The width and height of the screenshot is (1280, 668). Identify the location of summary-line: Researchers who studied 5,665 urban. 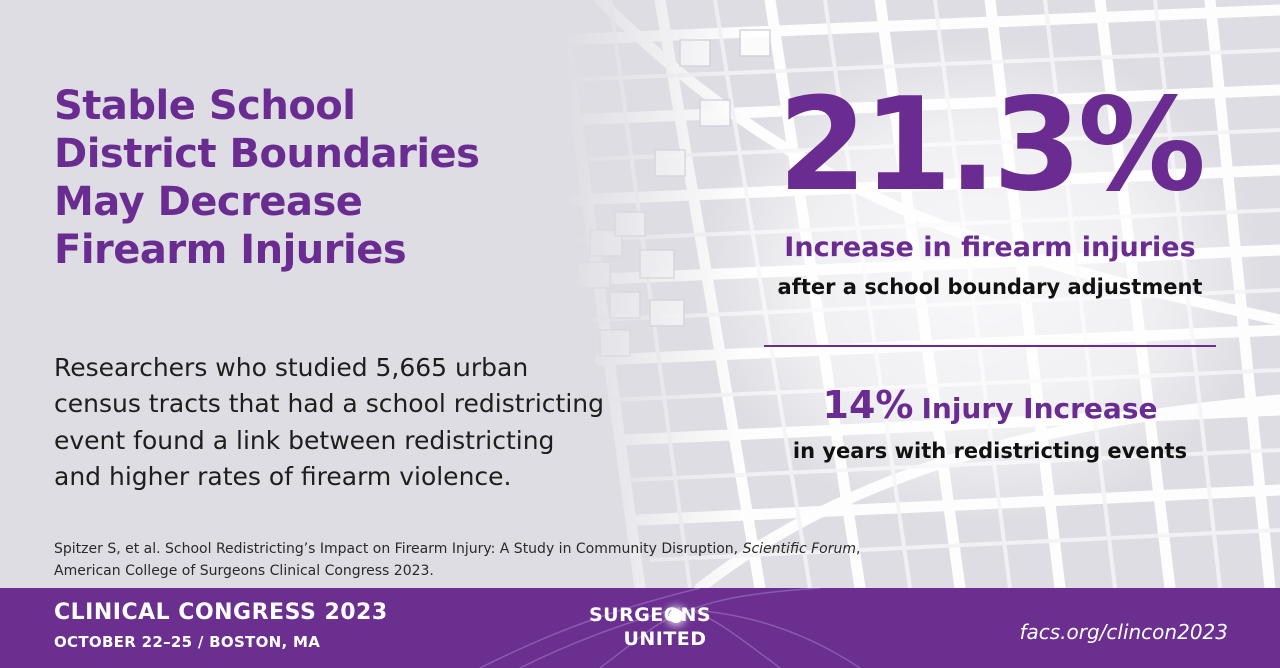
(291, 367).